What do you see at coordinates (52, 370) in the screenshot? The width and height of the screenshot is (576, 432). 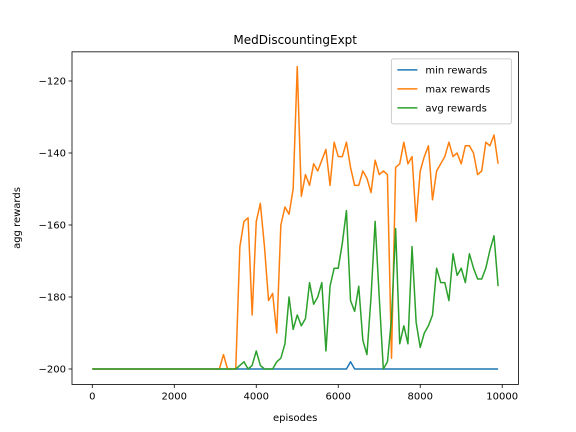 I see `y-tick-label: −200` at bounding box center [52, 370].